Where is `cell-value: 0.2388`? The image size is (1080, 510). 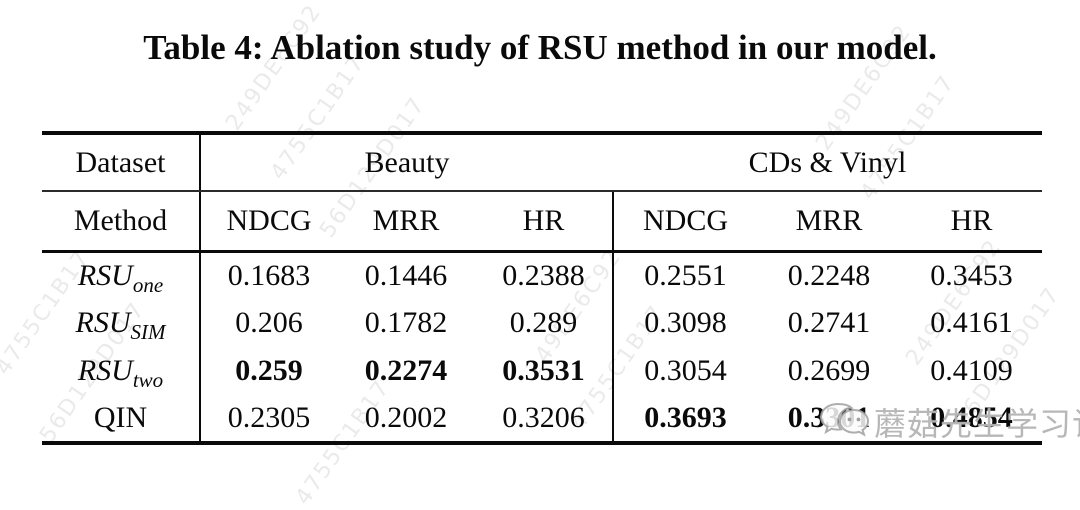 cell-value: 0.2388 is located at coordinates (543, 275).